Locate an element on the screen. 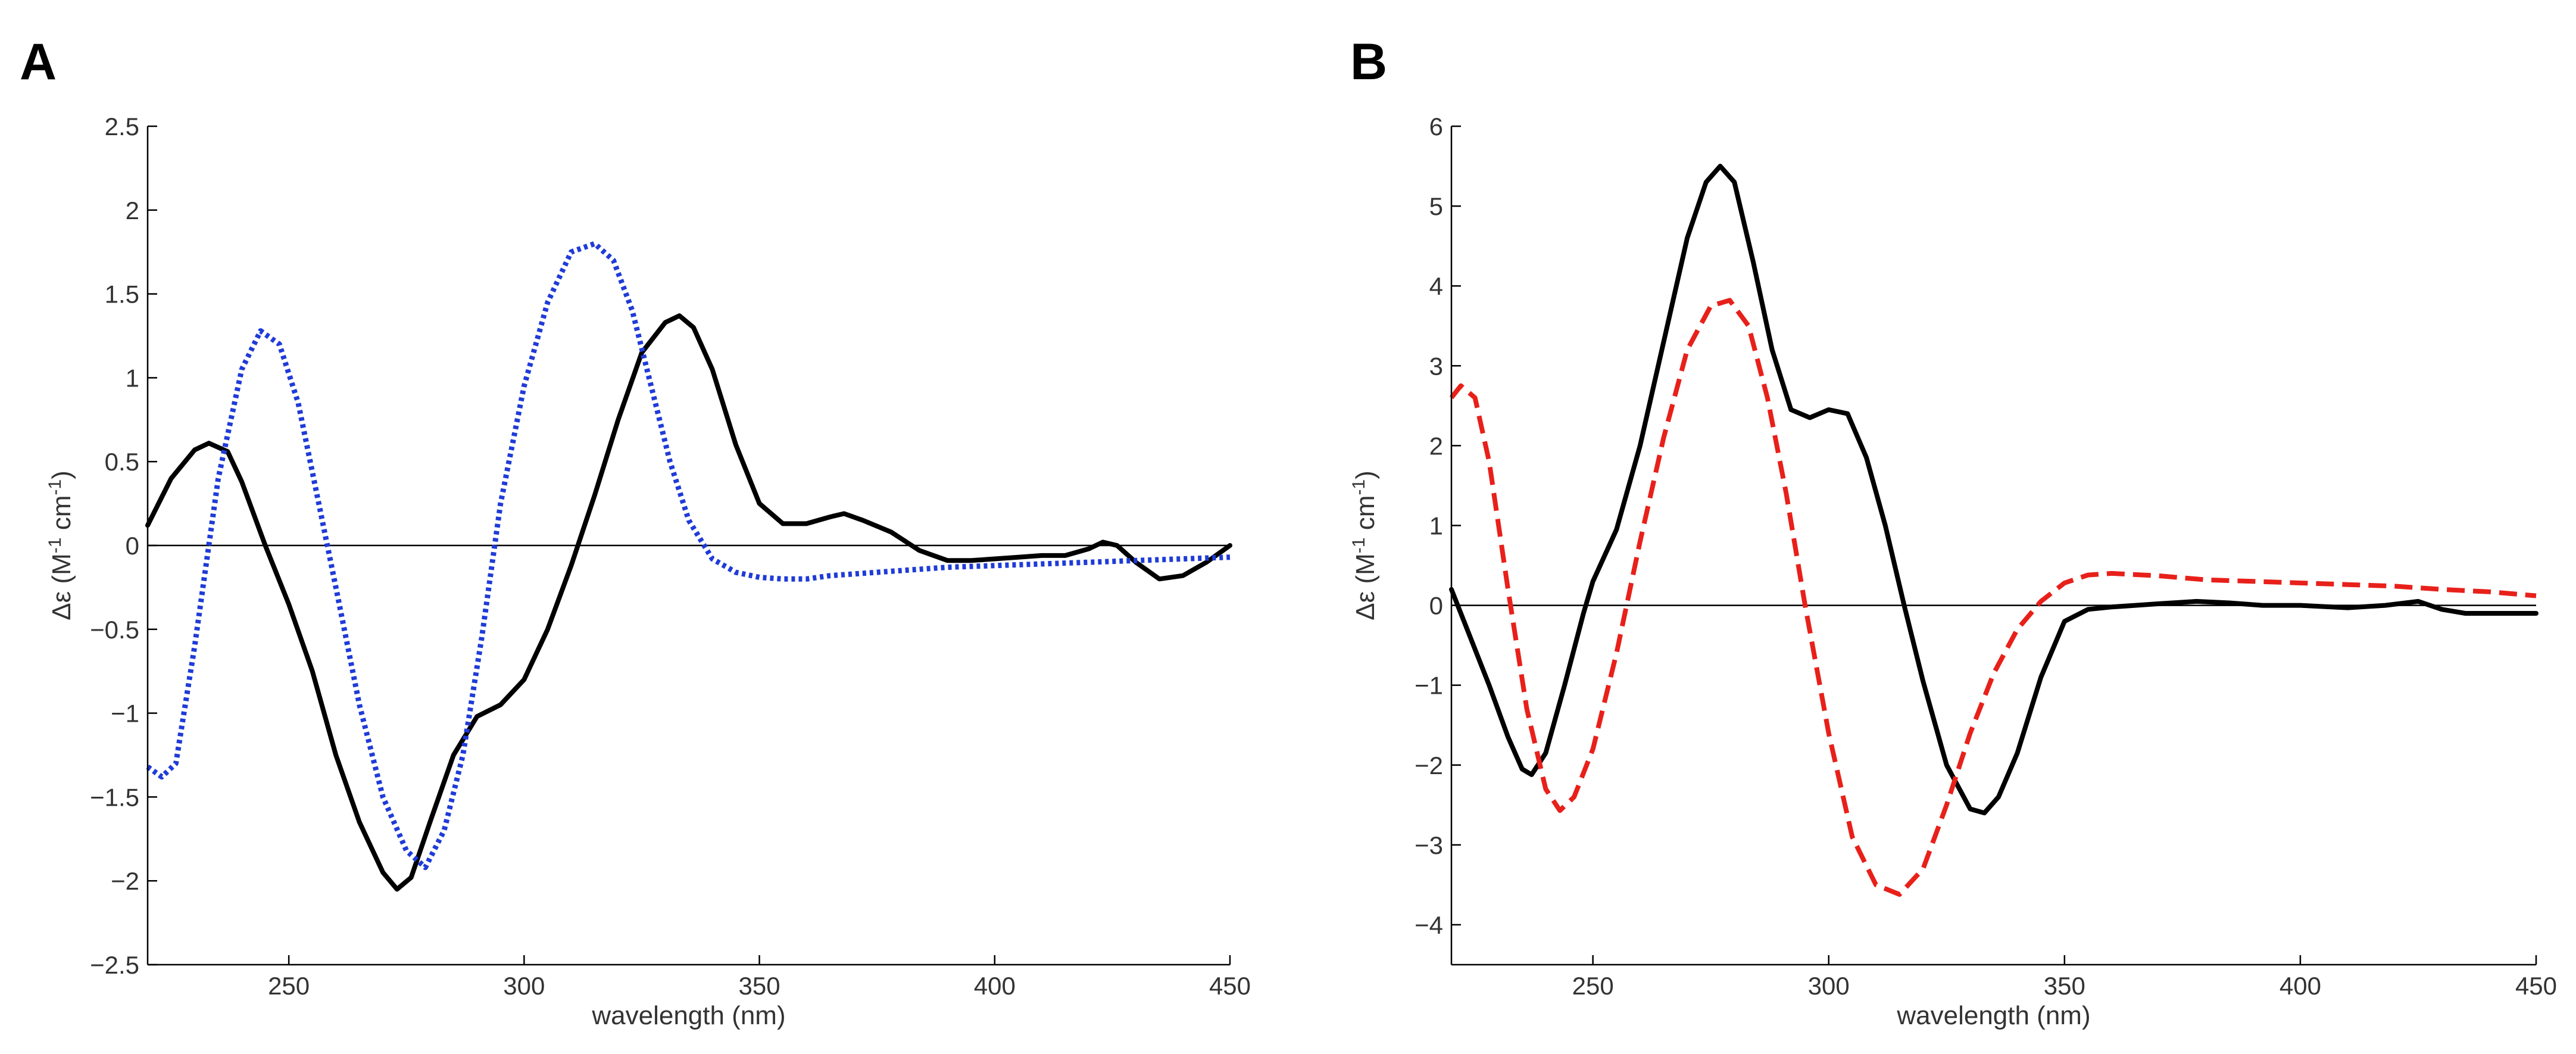  y-tick-label: −2.5 is located at coordinates (114, 965).